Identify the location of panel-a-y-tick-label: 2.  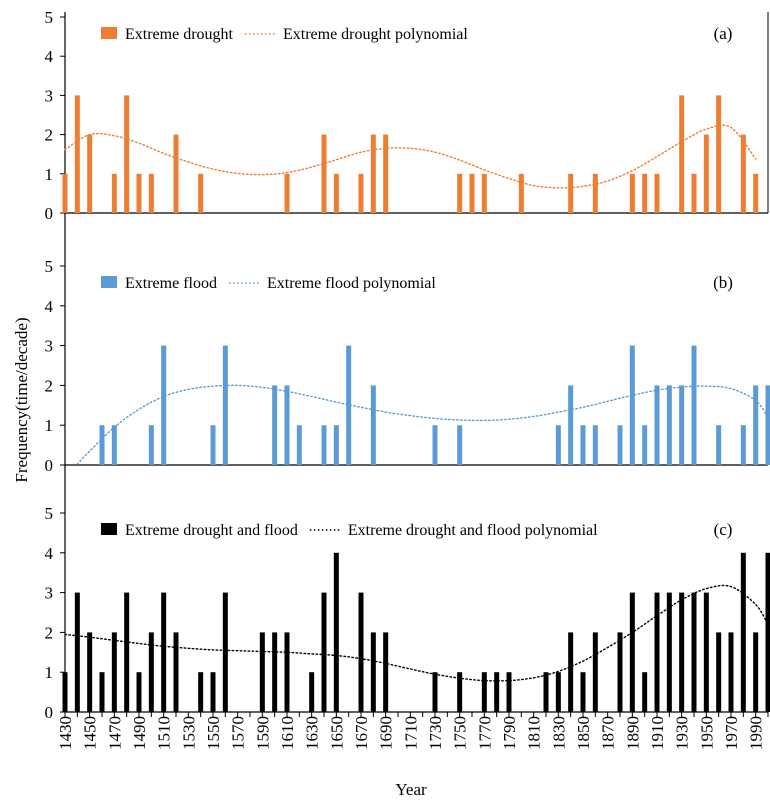
(49, 135).